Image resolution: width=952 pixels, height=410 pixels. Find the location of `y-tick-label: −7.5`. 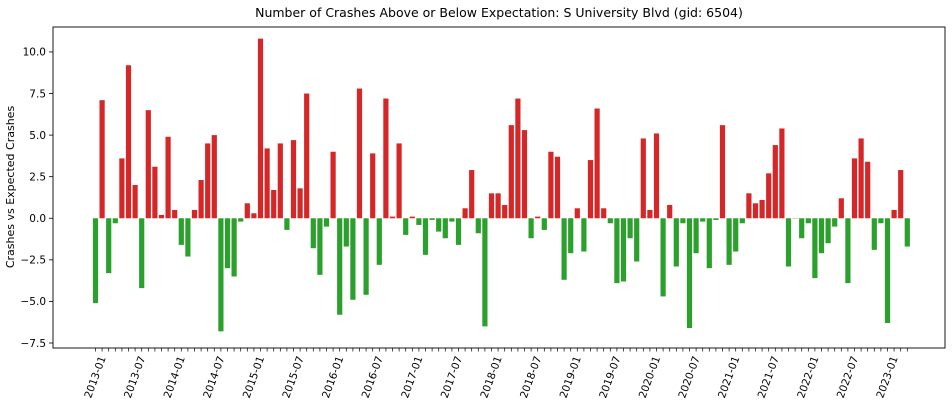

y-tick-label: −7.5 is located at coordinates (34, 344).